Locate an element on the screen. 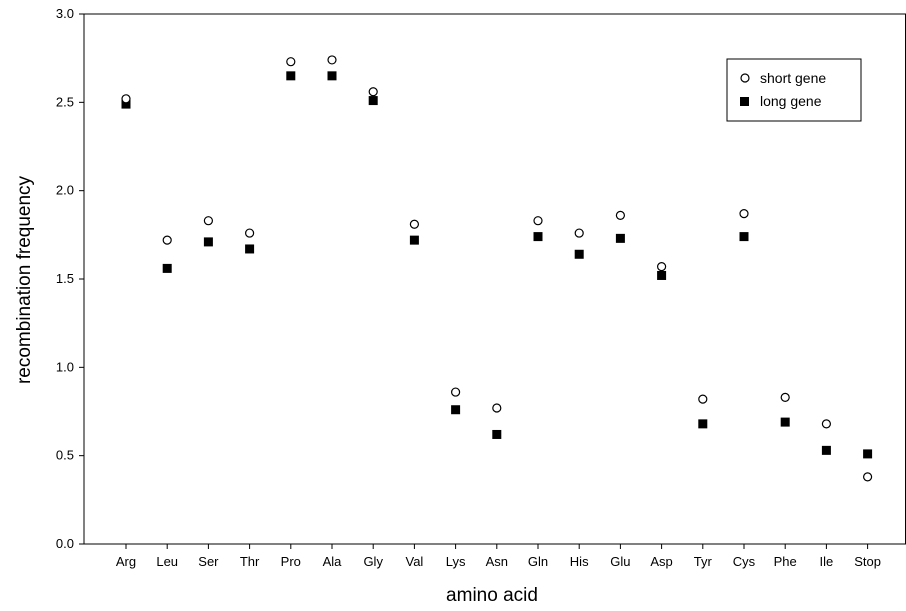  x-axis-title: amino acid is located at coordinates (492, 595).